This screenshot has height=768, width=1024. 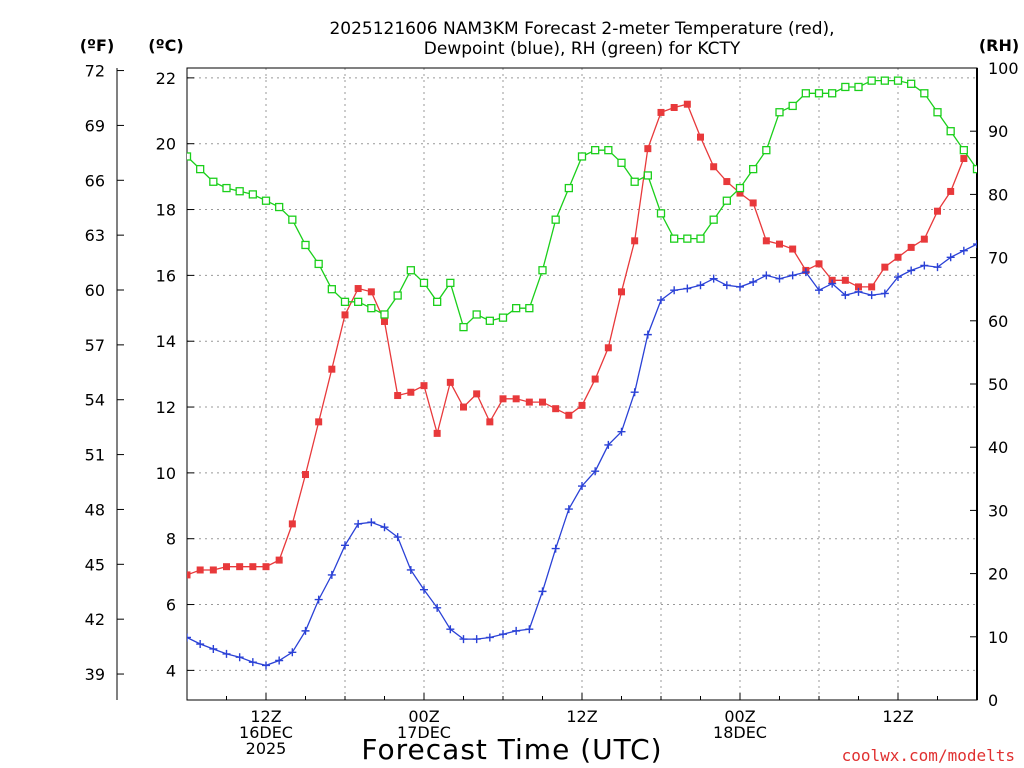 What do you see at coordinates (999, 45) in the screenshot?
I see `rh-axis-label: (RH)` at bounding box center [999, 45].